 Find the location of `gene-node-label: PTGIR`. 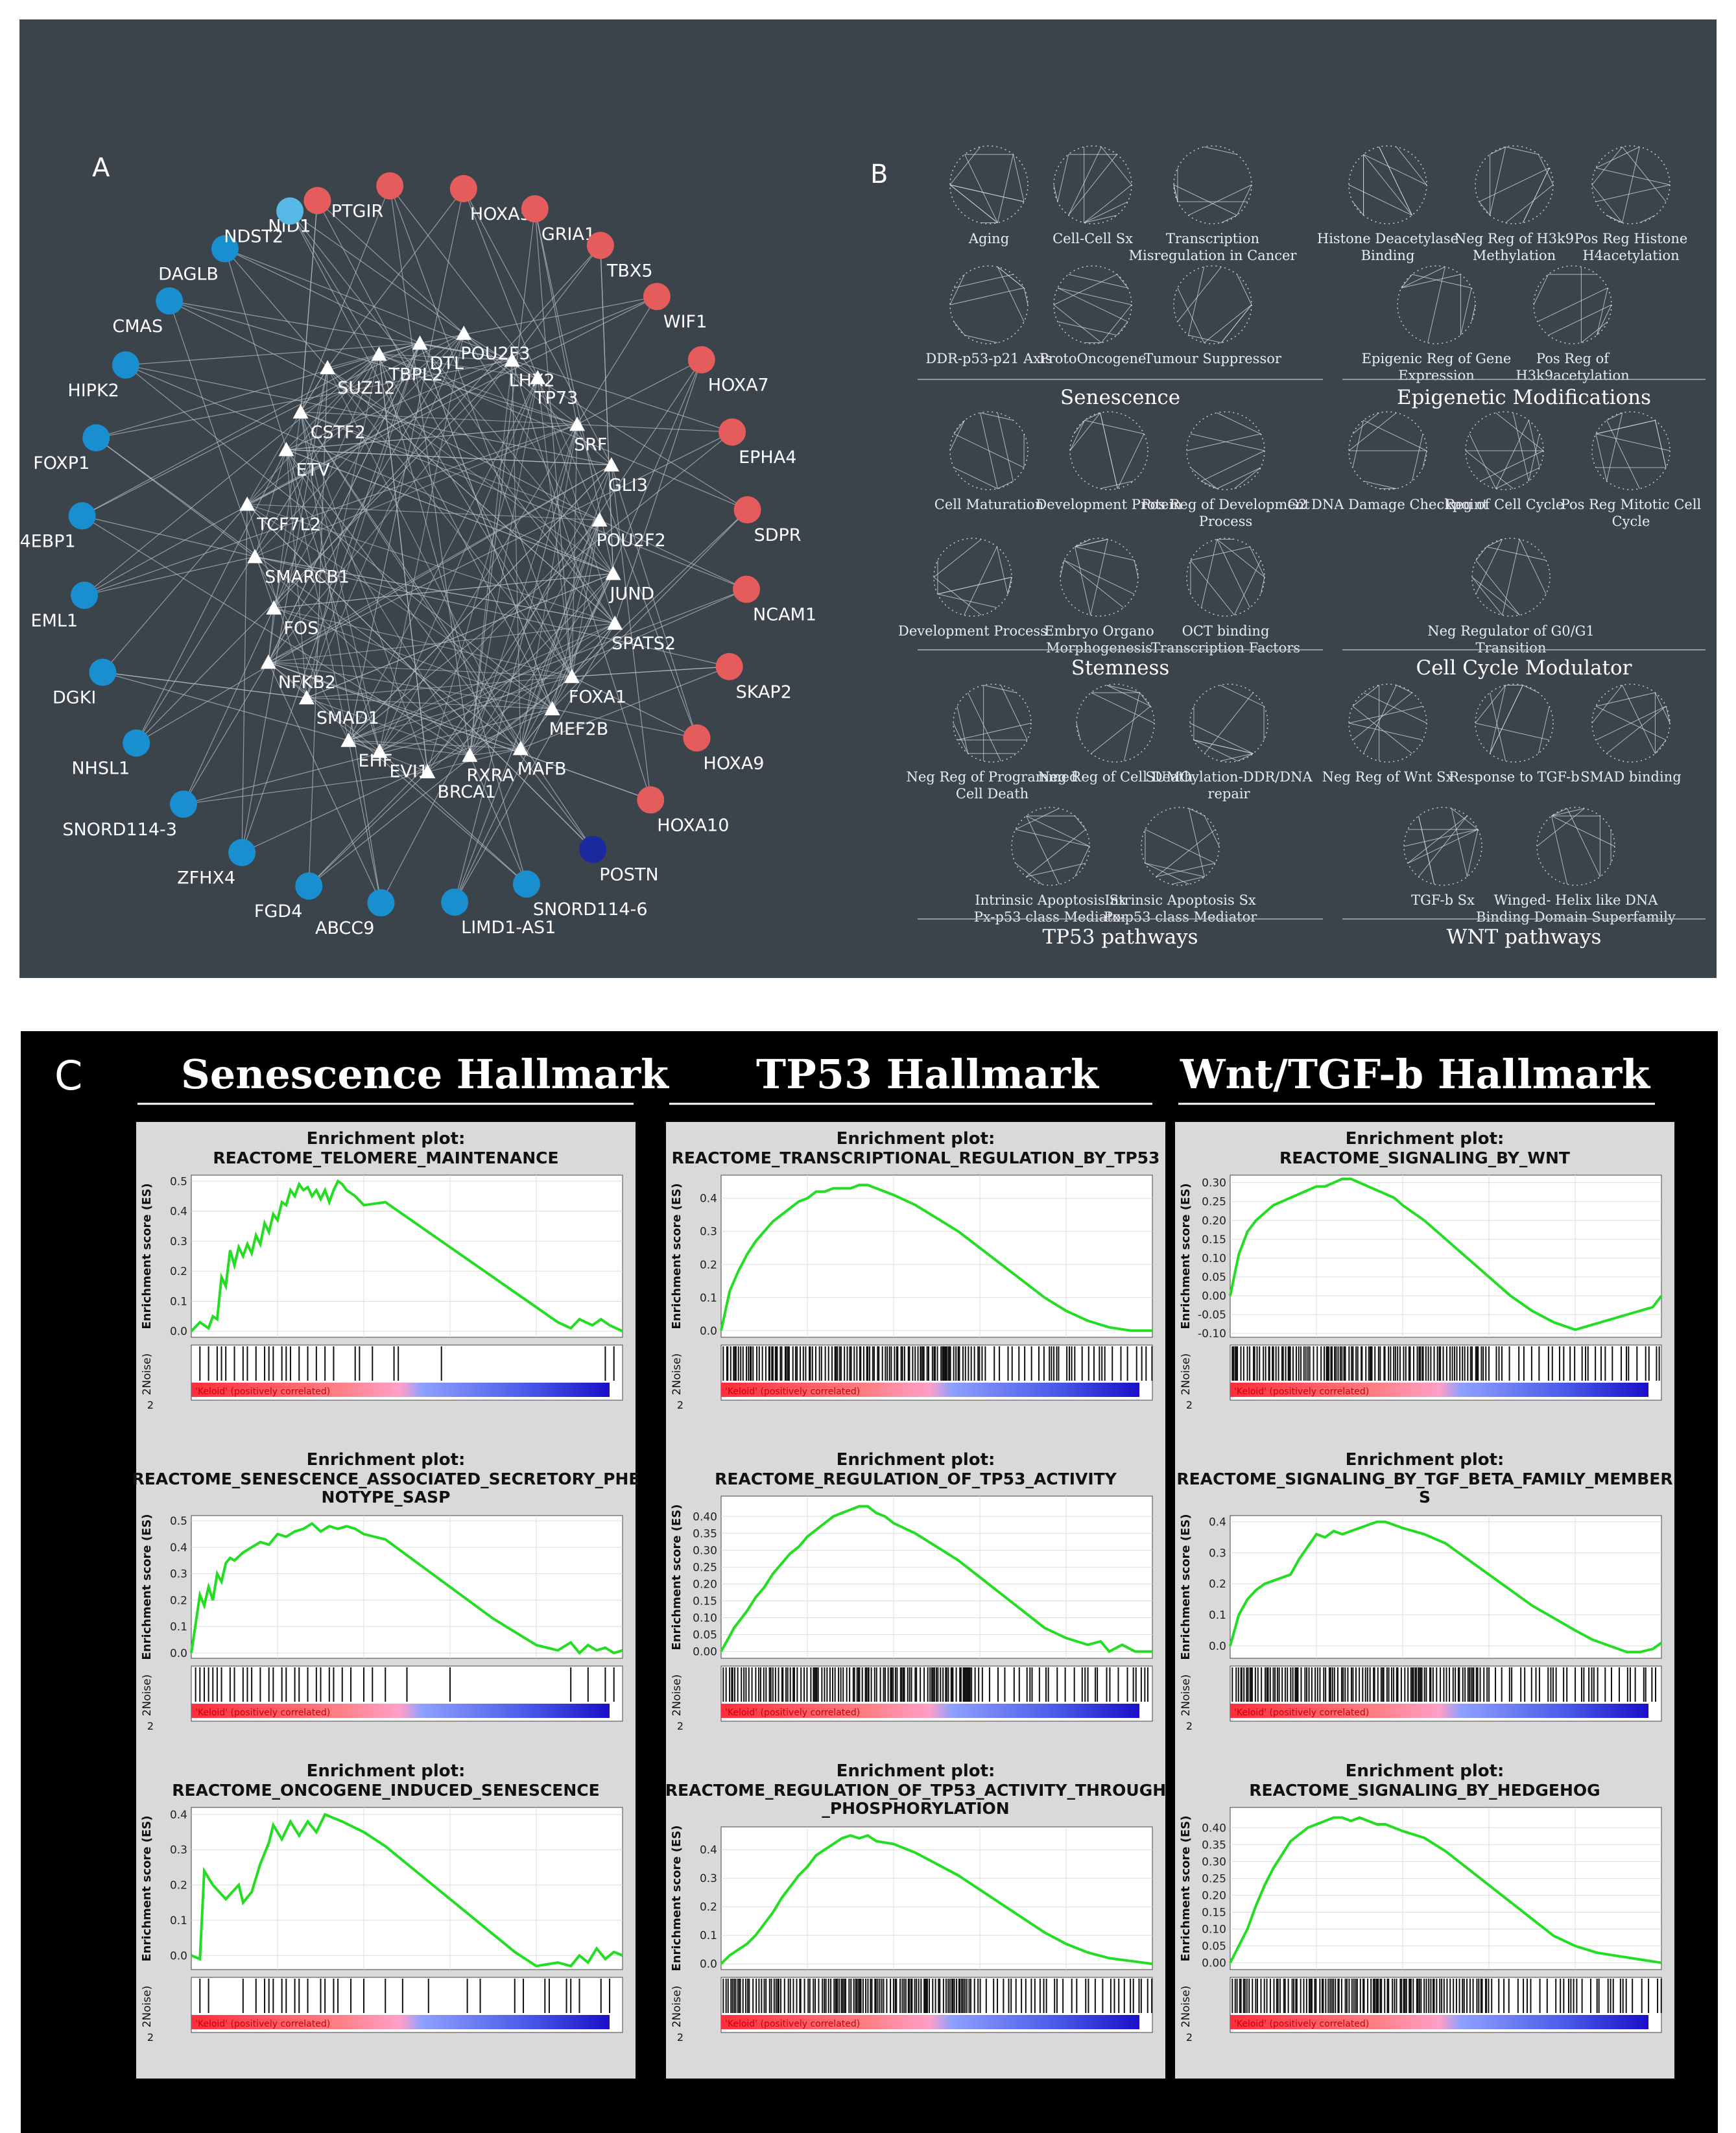

gene-node-label: PTGIR is located at coordinates (357, 212).